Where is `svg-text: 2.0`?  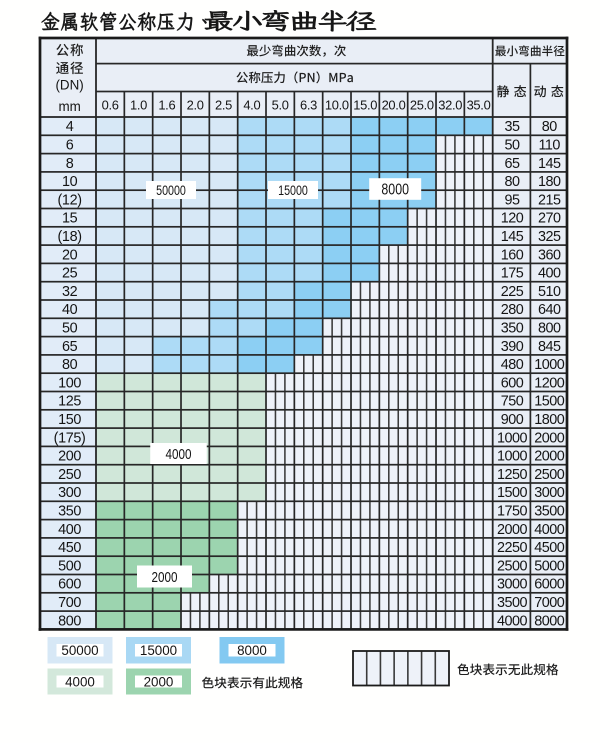
svg-text: 2.0 is located at coordinates (195, 105).